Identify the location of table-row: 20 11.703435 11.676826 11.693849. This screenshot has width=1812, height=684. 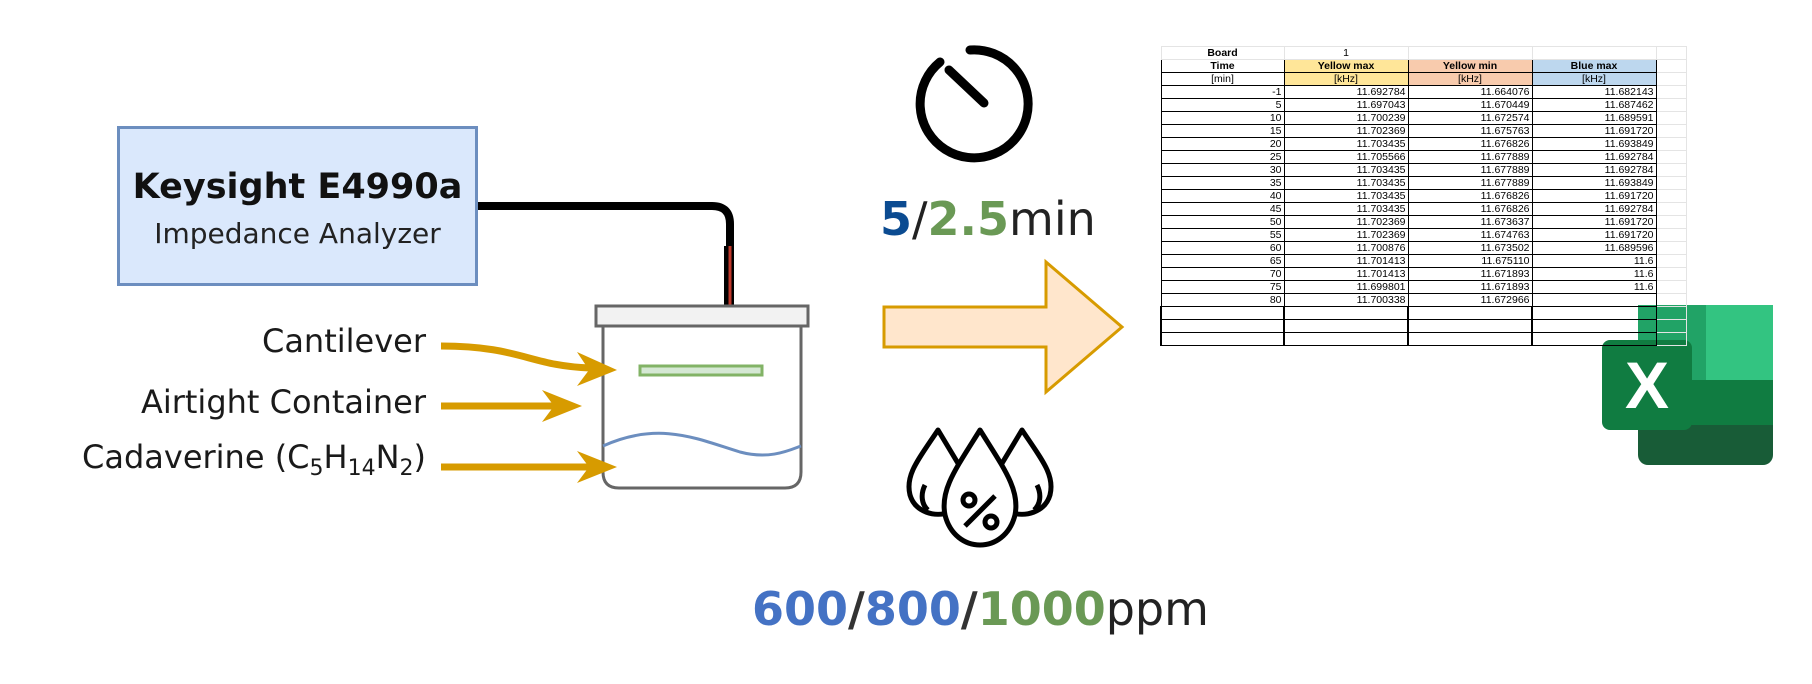
(1423, 144).